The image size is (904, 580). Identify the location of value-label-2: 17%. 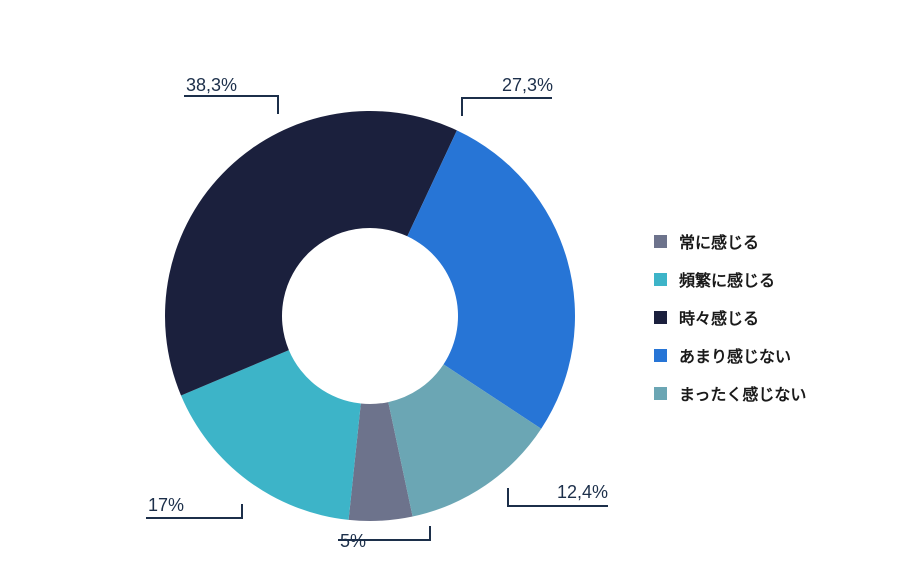
(166, 505).